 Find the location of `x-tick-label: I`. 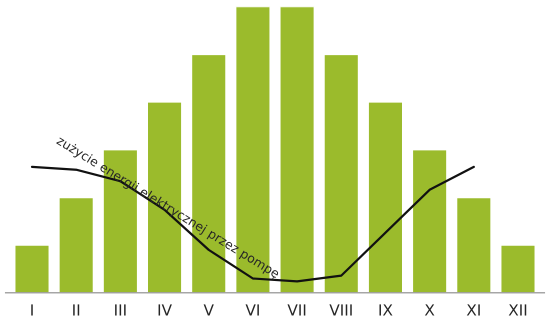

x-tick-label: I is located at coordinates (32, 310).